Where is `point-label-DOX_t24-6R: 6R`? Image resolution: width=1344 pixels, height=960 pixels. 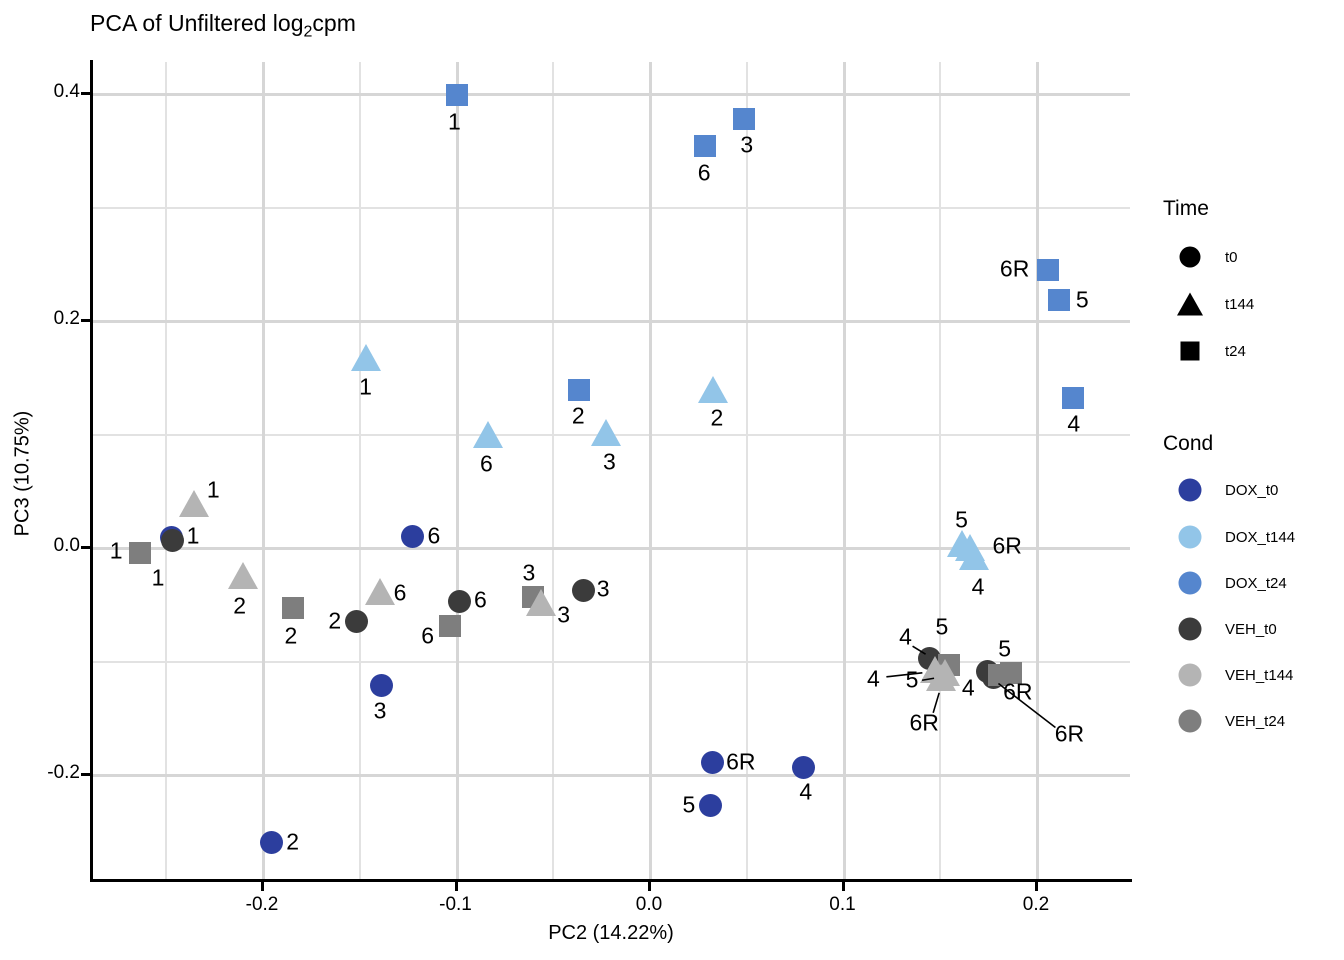
point-label-DOX_t24-6R: 6R is located at coordinates (1014, 268).